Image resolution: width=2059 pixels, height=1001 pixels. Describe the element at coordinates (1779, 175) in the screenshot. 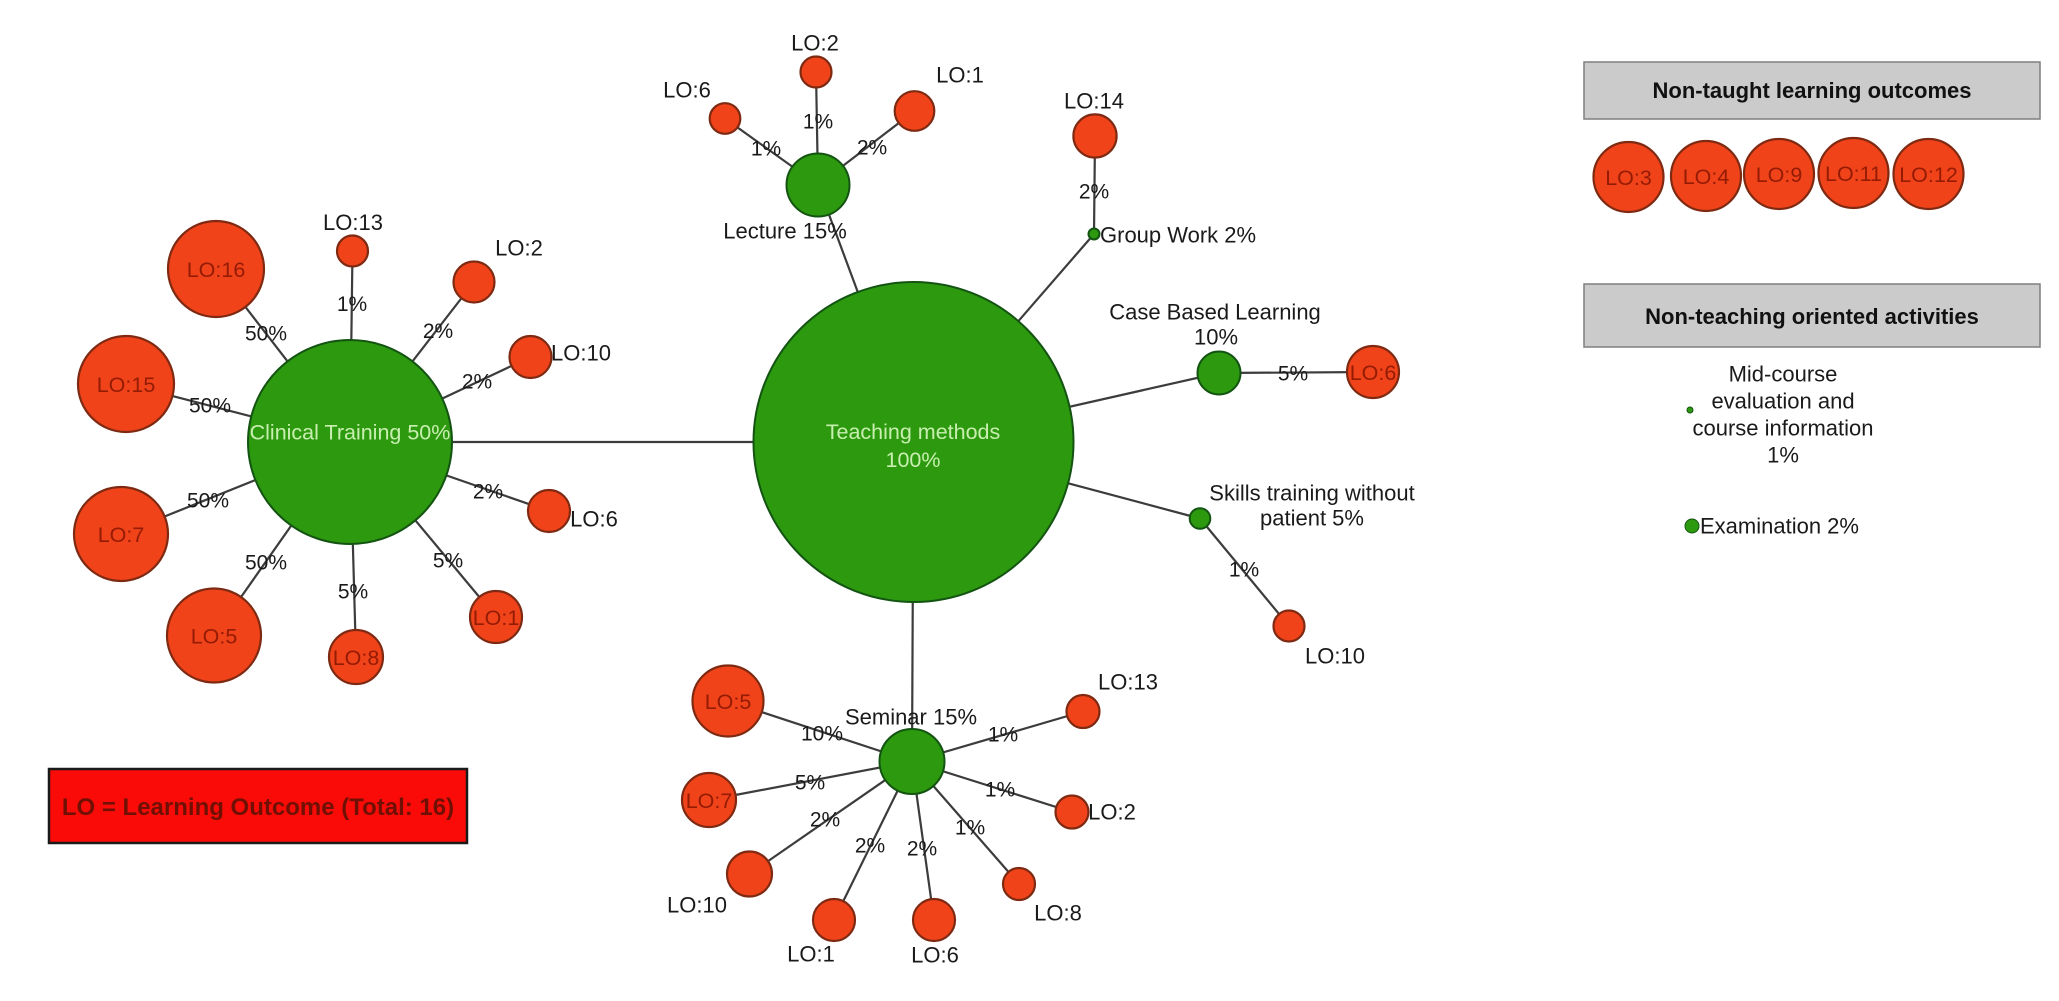

I see `svg-text: LO:9` at that location.